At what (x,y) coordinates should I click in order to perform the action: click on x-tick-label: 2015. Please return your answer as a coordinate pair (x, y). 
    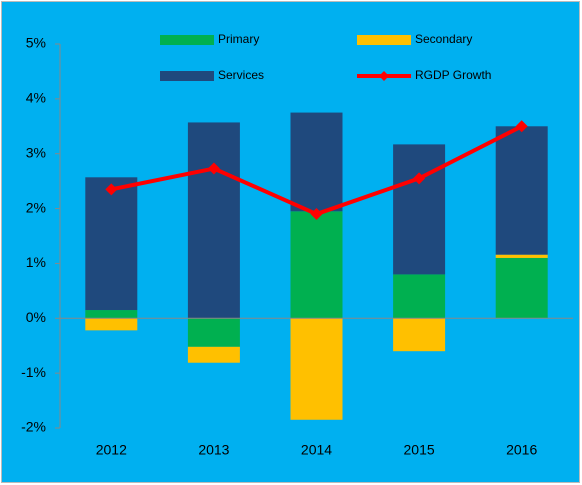
    Looking at the image, I should click on (419, 450).